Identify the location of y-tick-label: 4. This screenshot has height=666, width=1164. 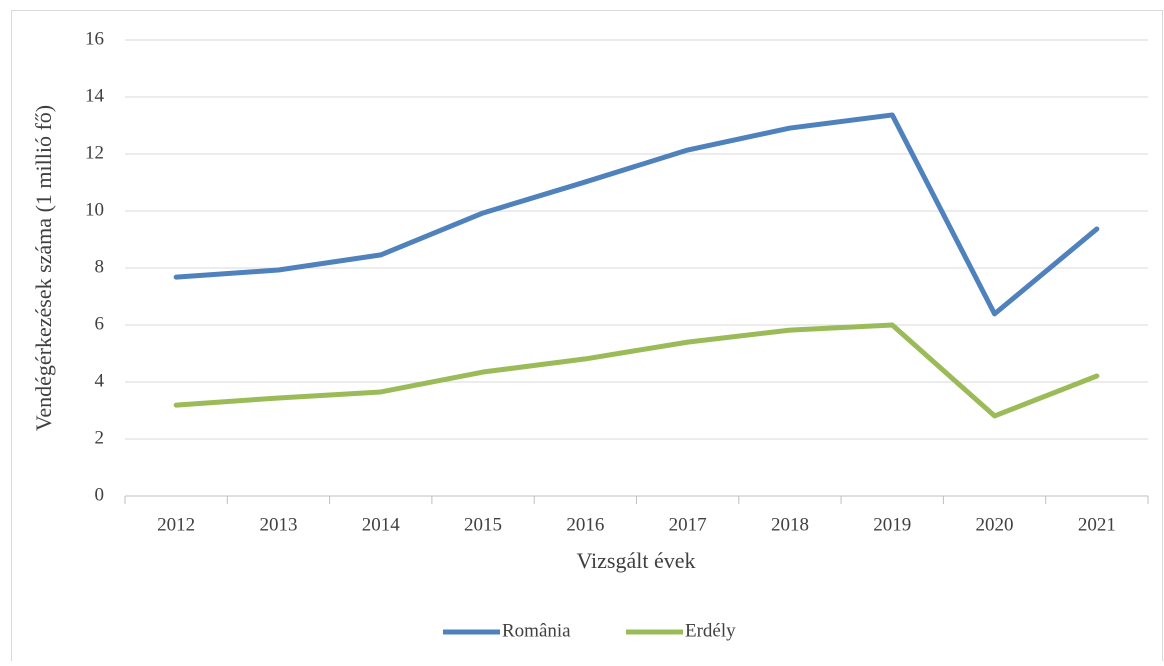
(100, 380).